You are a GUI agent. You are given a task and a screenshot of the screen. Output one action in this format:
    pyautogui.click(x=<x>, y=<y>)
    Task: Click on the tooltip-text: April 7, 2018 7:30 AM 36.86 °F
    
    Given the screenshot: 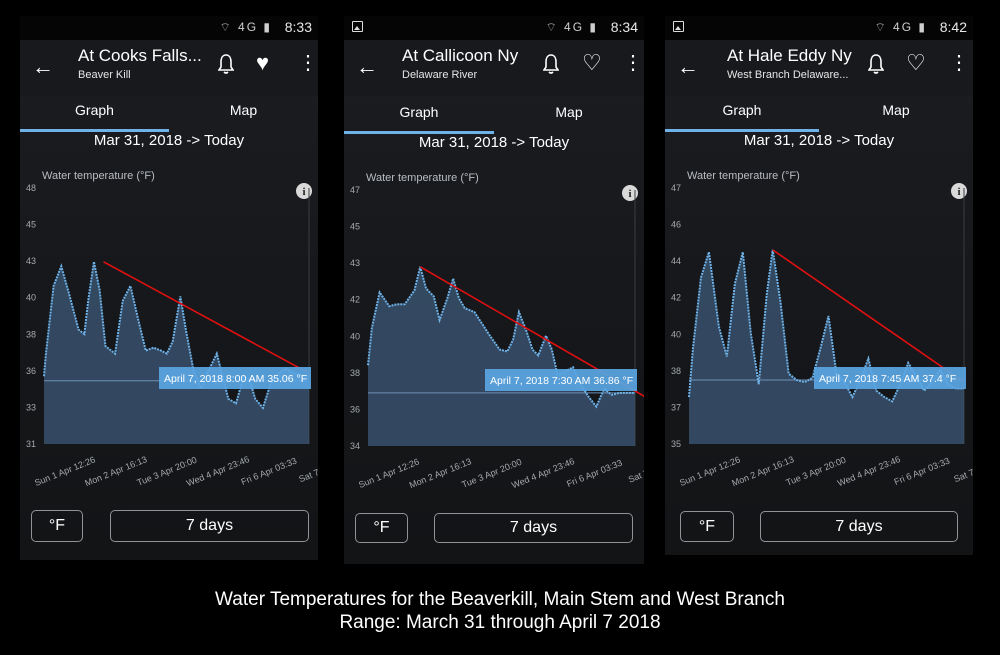 What is the action you would take?
    pyautogui.click(x=561, y=381)
    